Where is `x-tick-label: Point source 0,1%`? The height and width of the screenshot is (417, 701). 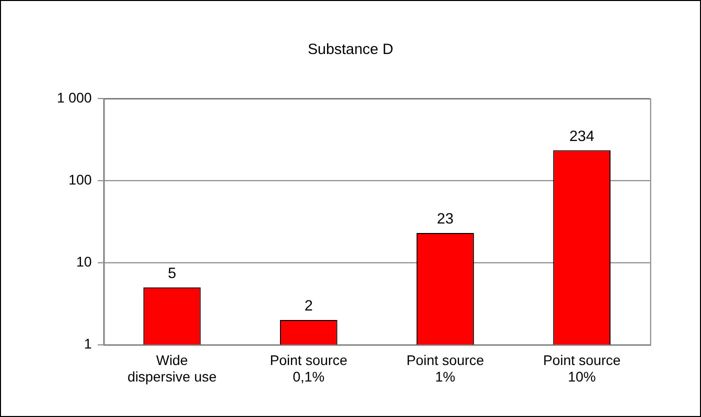 x-tick-label: Point source 0,1% is located at coordinates (309, 368).